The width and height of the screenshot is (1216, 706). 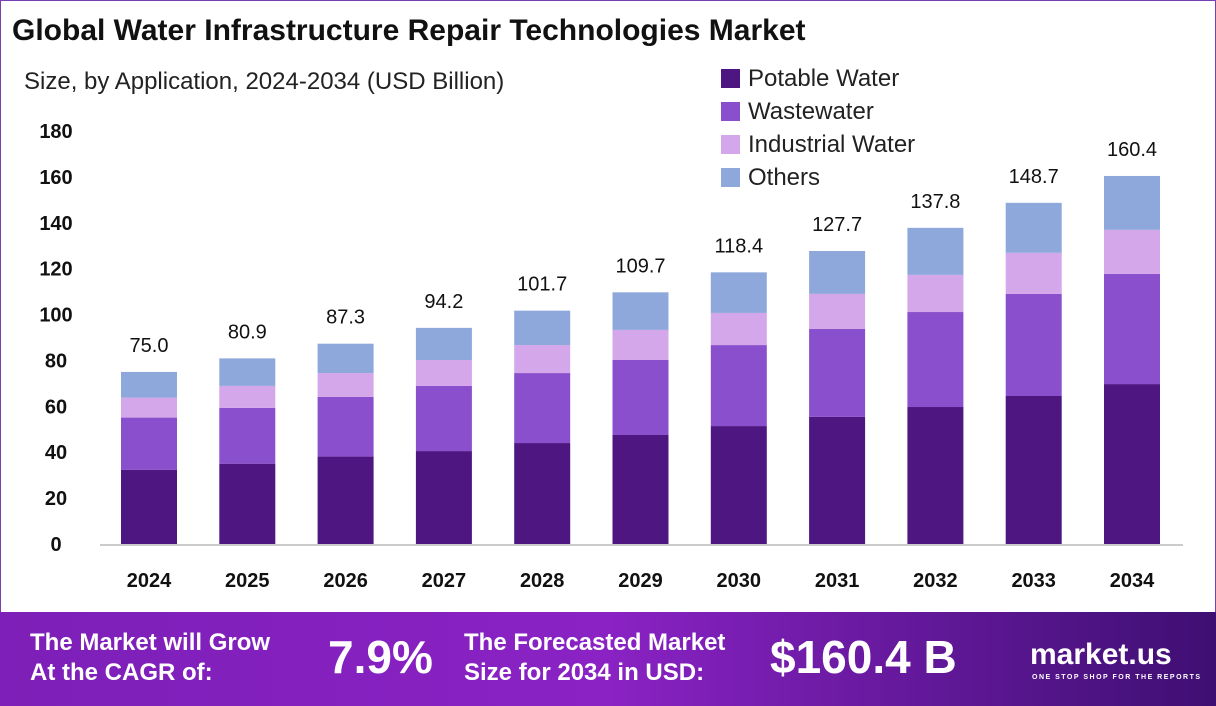 I want to click on x-tick-label: 2033, so click(x=1033, y=581).